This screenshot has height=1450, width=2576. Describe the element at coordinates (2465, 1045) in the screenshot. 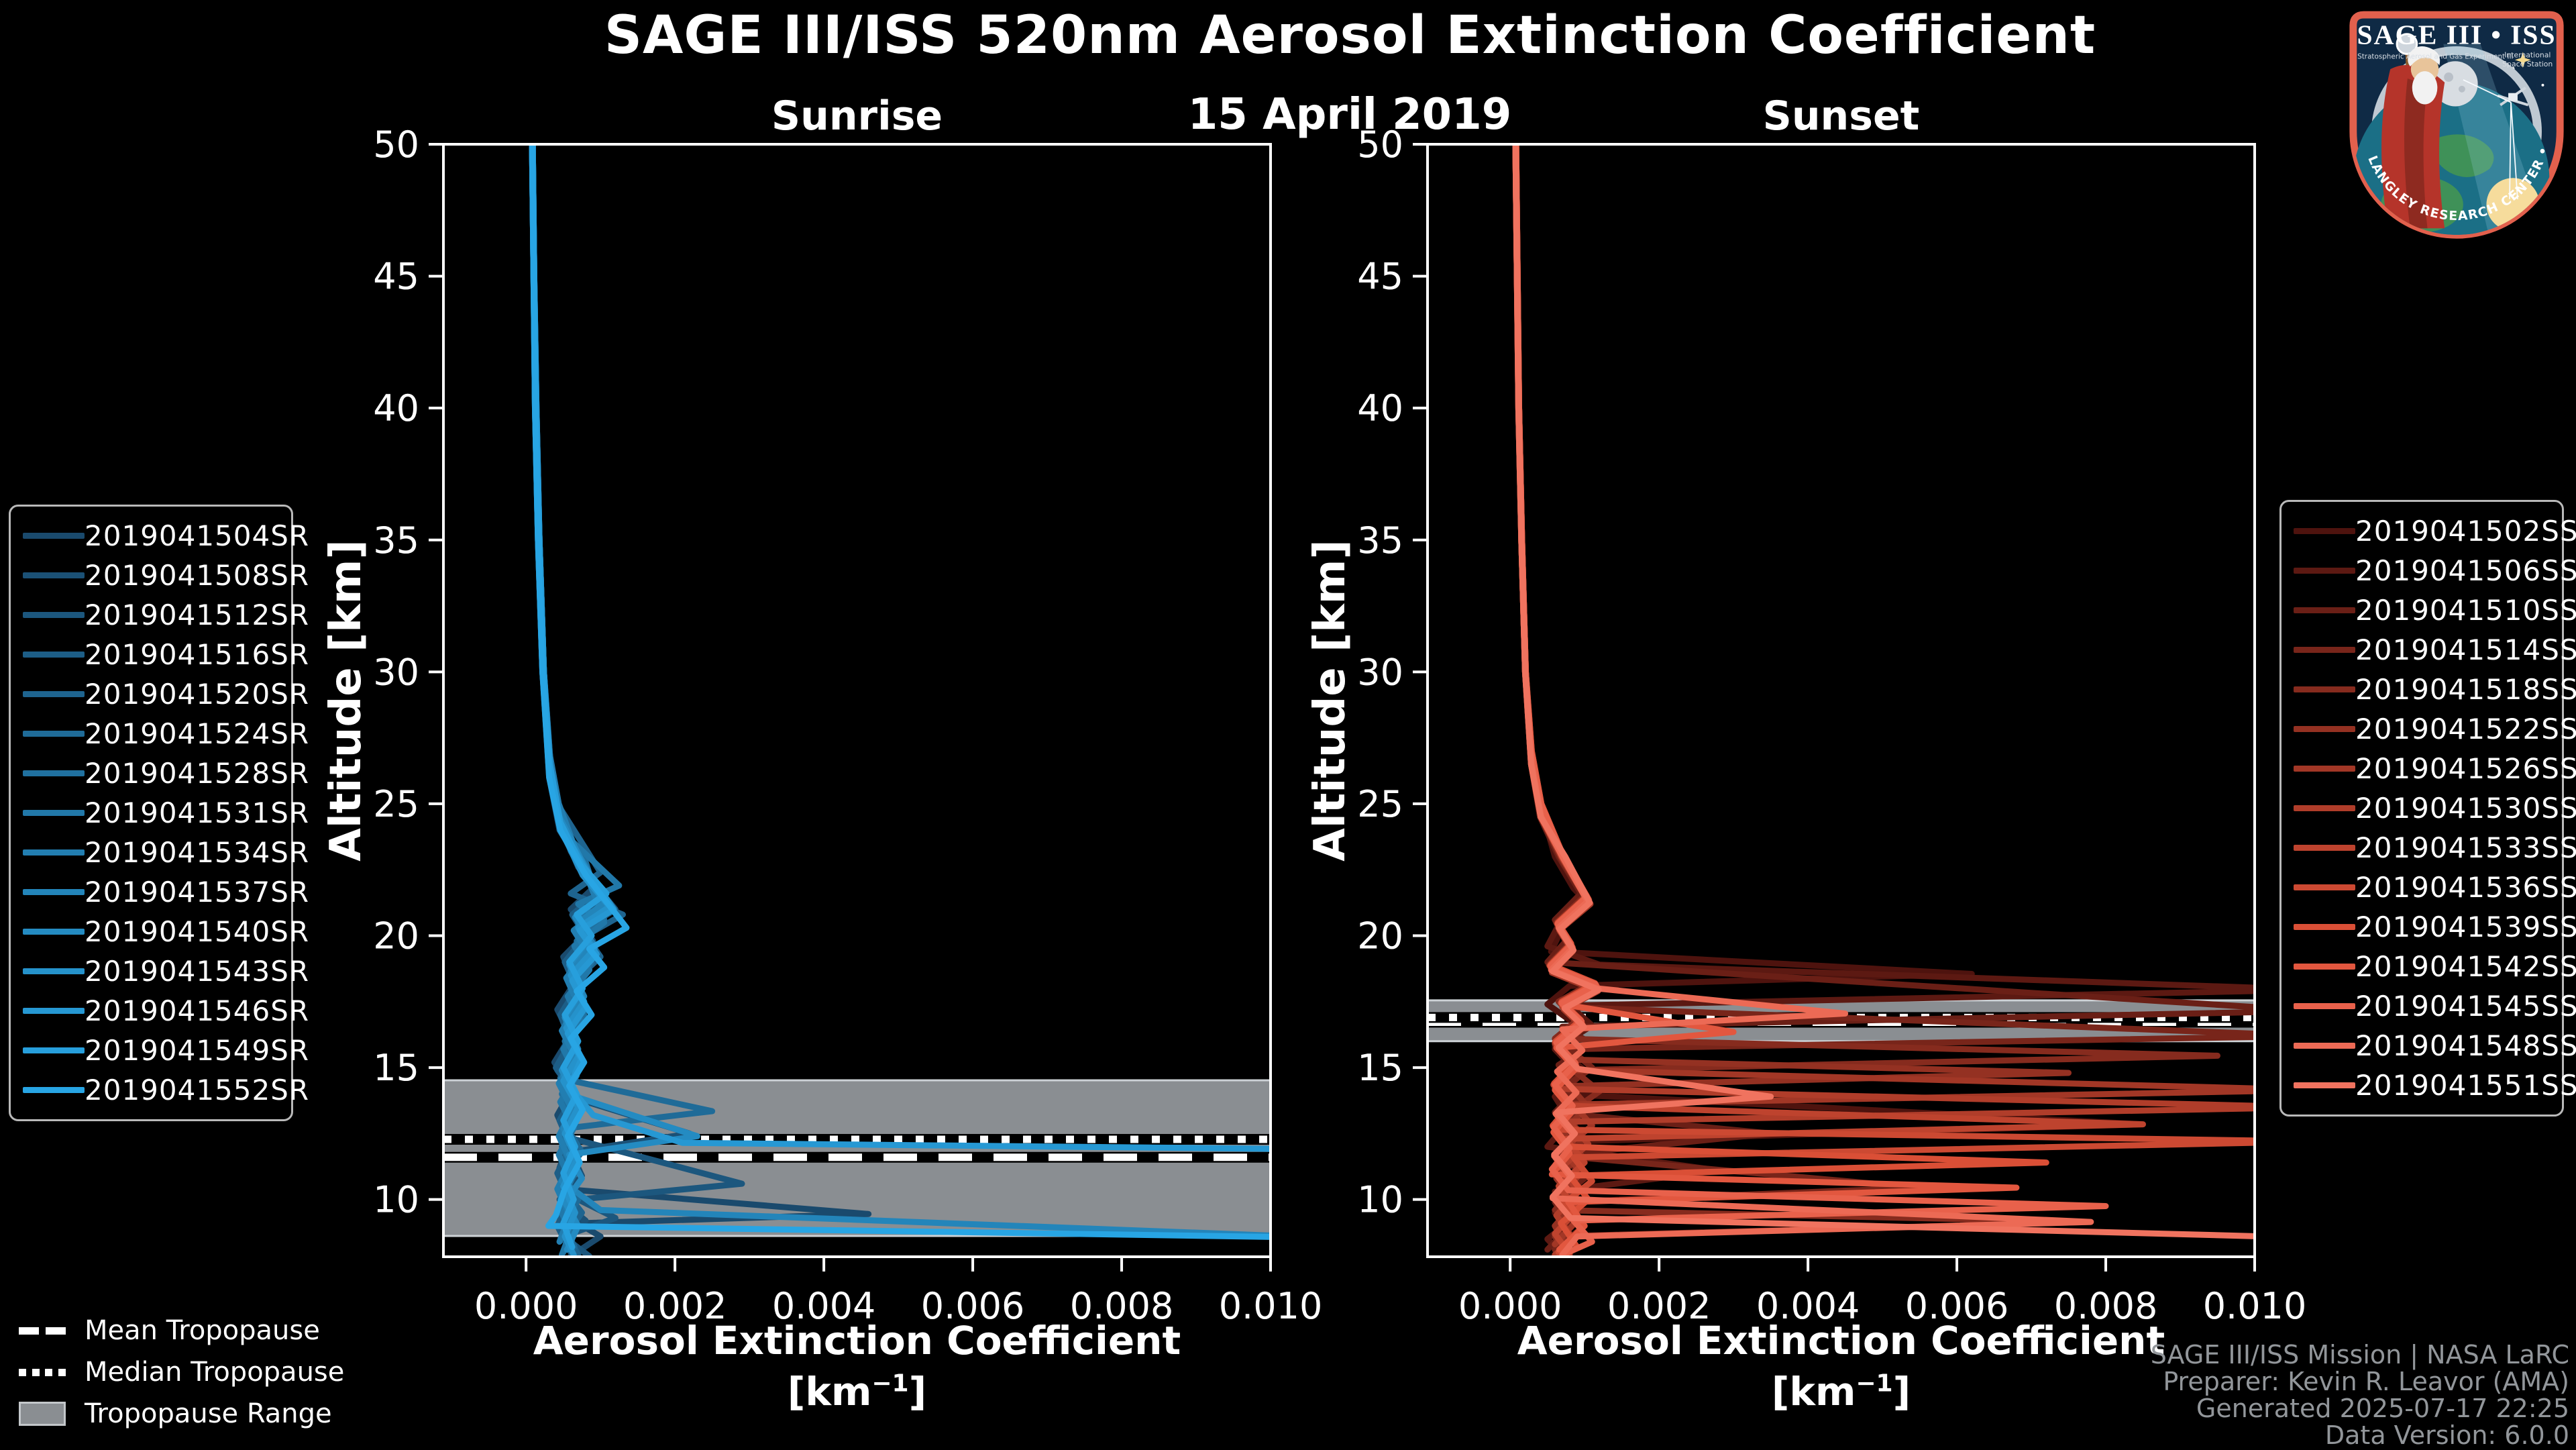

I see `legend-label: 2019041548SS` at that location.